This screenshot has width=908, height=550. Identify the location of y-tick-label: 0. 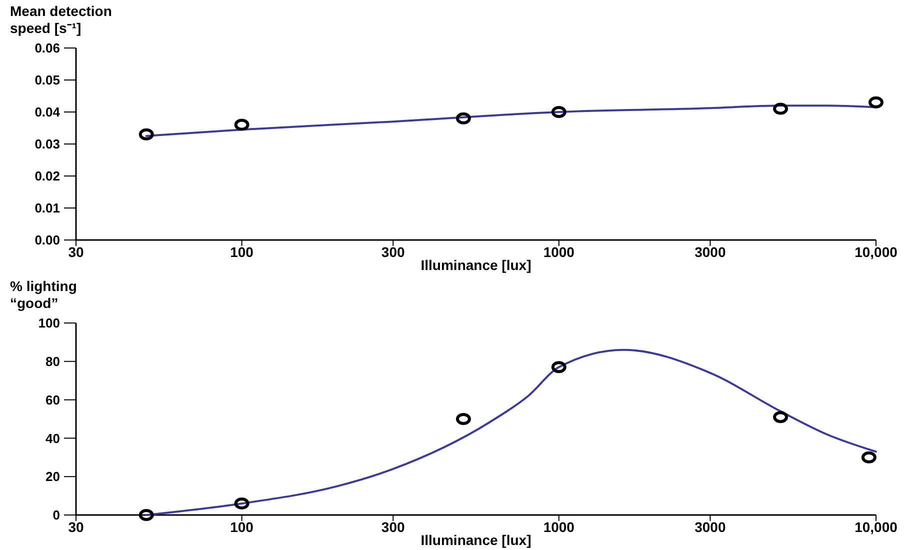
(56, 515).